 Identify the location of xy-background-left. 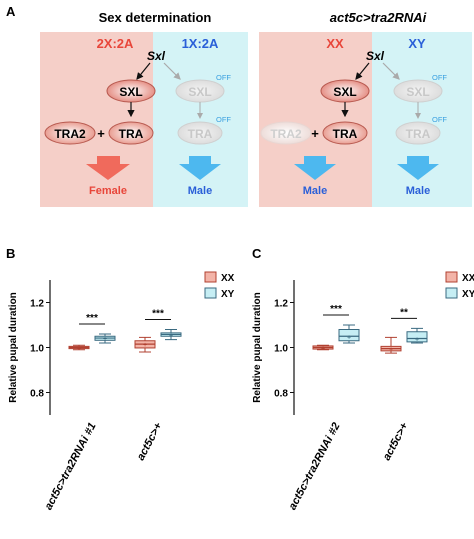
(200, 119).